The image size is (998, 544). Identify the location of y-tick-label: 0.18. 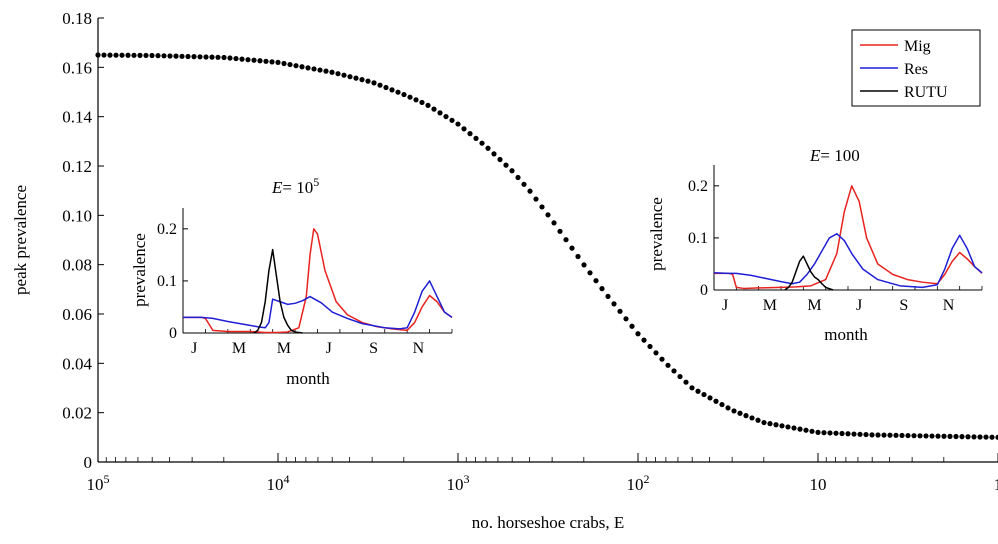
(77, 18).